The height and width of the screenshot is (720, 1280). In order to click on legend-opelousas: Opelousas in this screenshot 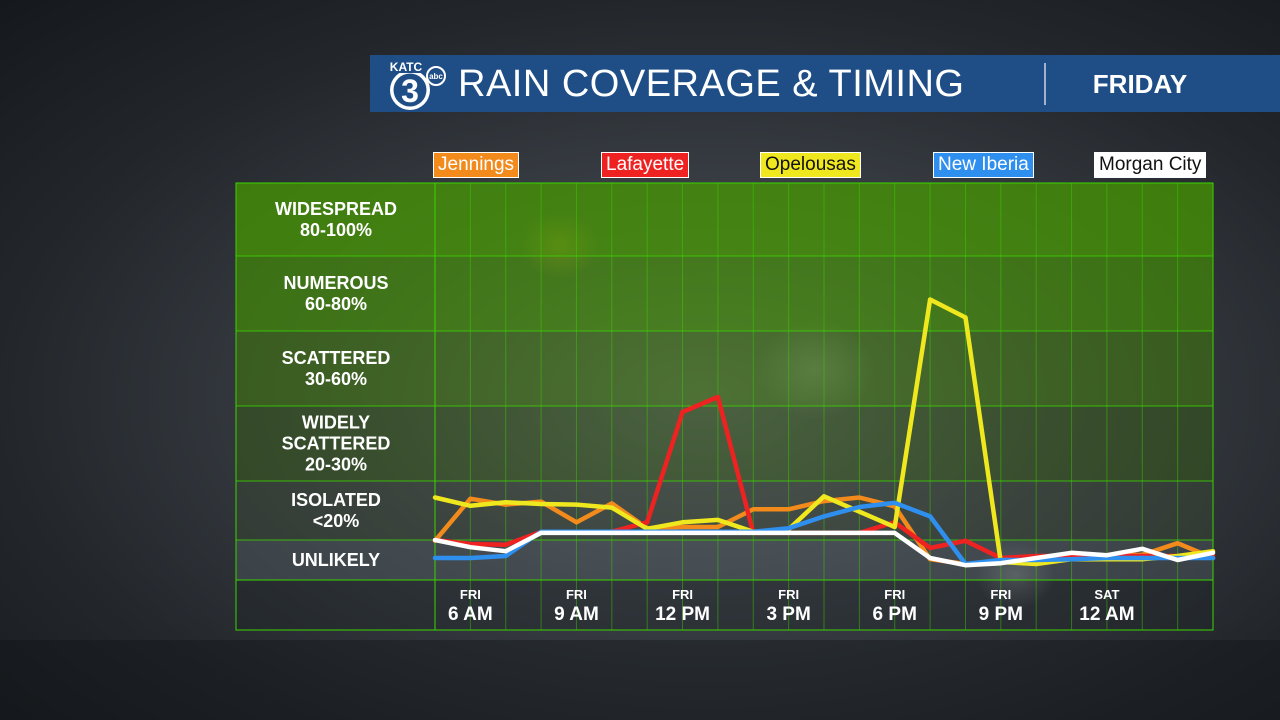, I will do `click(810, 165)`.